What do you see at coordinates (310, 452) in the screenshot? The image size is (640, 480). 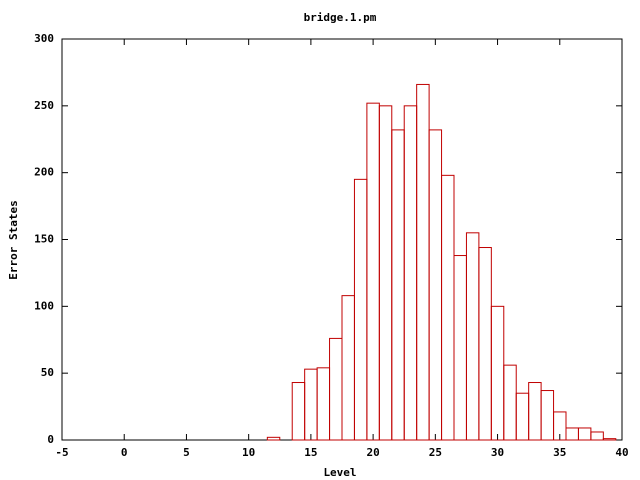 I see `x-tick-label: 15` at bounding box center [310, 452].